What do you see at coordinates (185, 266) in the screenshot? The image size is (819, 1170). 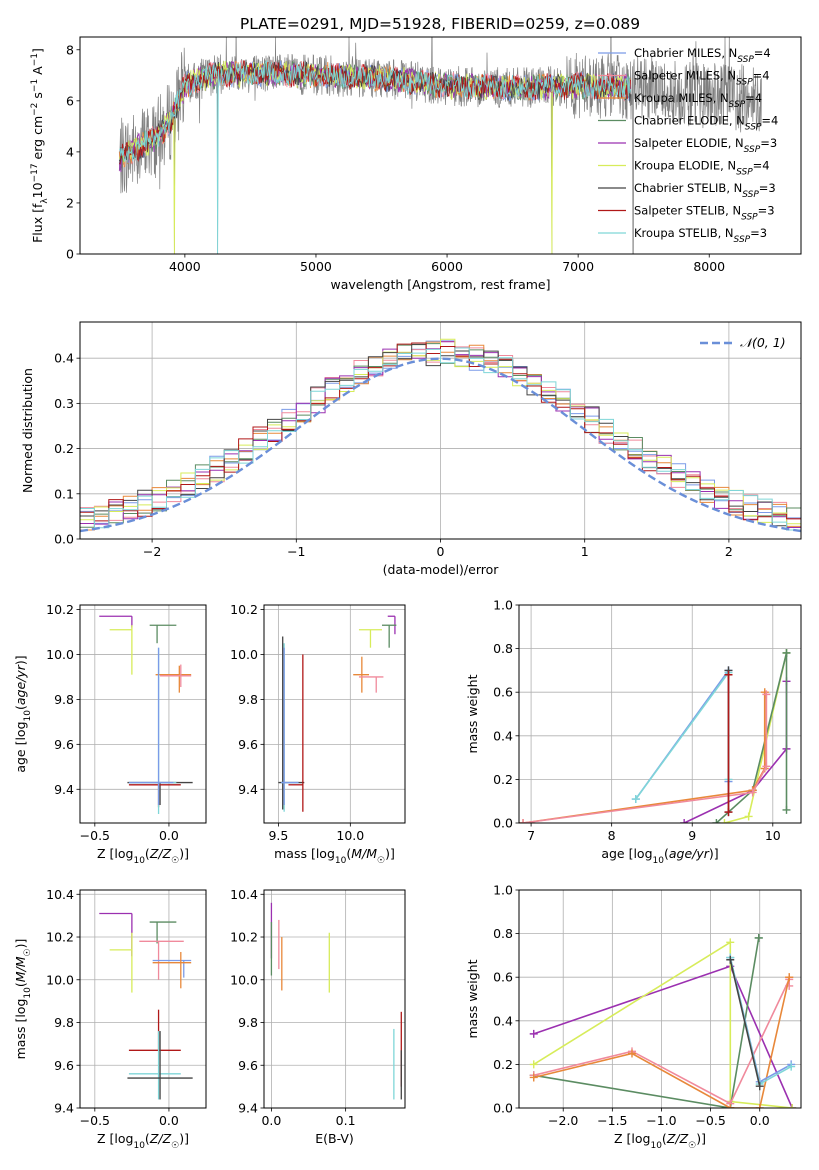 I see `x-tick-label: 4000` at bounding box center [185, 266].